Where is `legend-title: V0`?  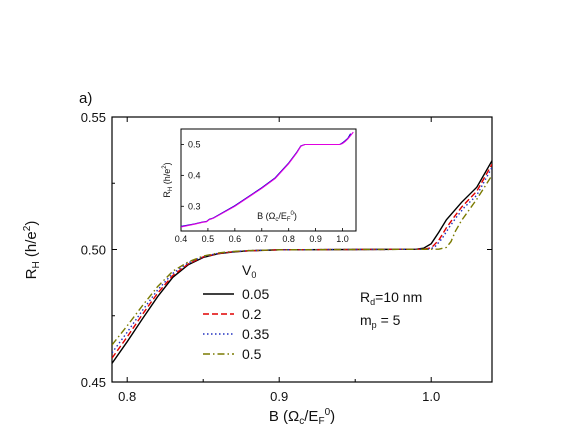
legend-title: V0 is located at coordinates (249, 271).